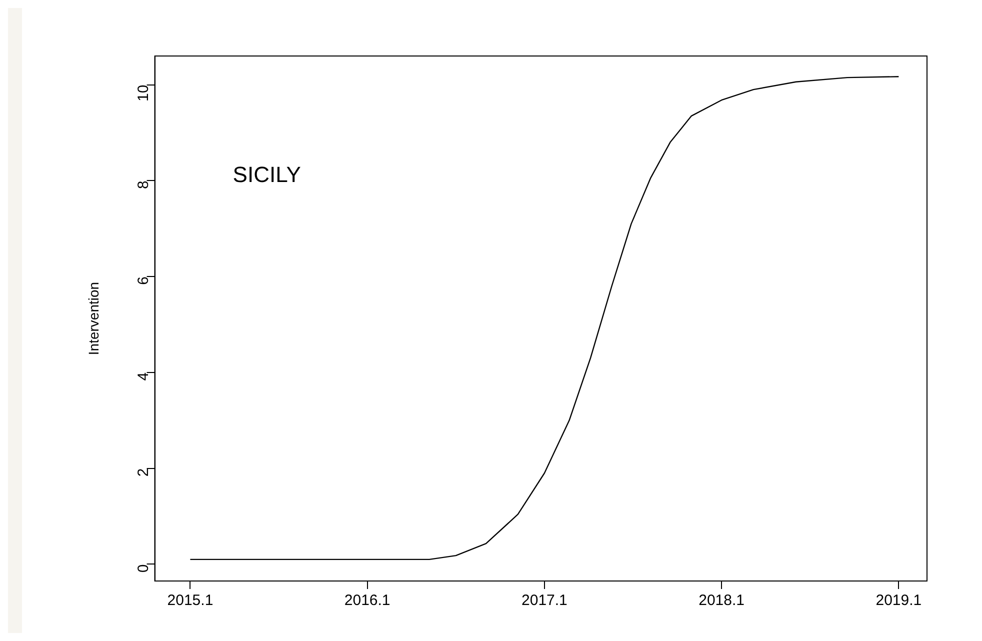 The height and width of the screenshot is (641, 982). What do you see at coordinates (267, 175) in the screenshot?
I see `annotation: SICILY` at bounding box center [267, 175].